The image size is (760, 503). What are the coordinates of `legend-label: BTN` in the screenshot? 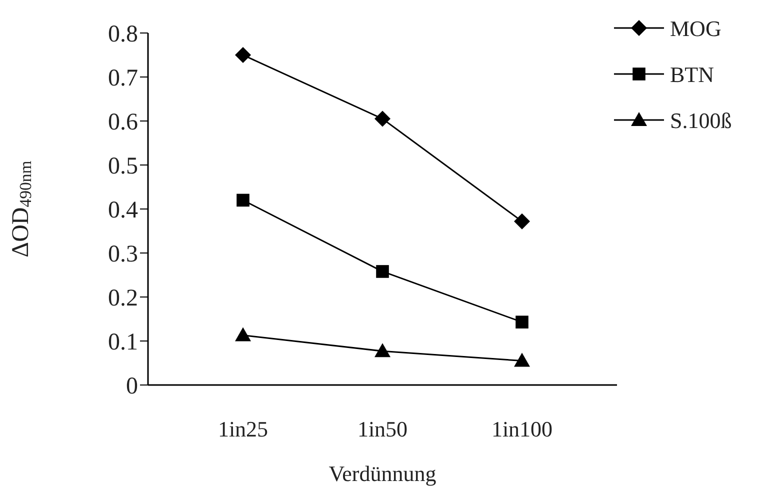 It's located at (692, 74).